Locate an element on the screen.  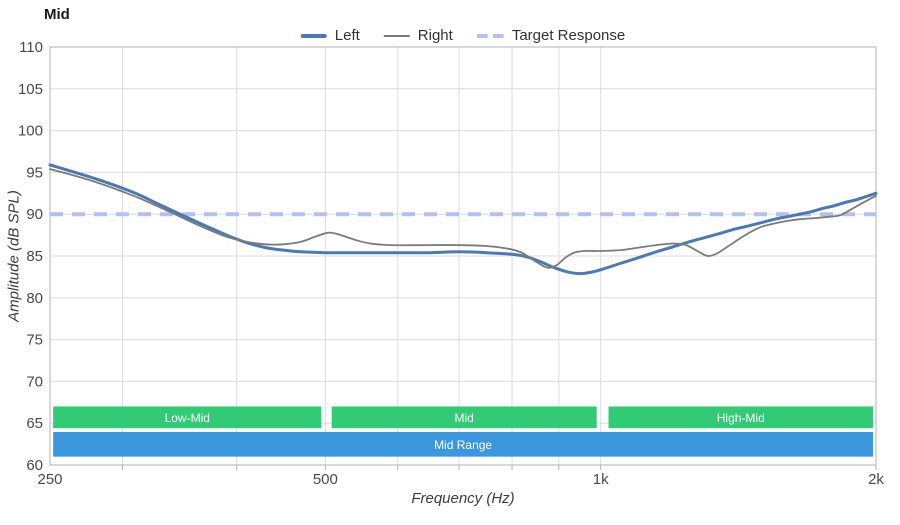
y-tick-label: 105 is located at coordinates (30, 89).